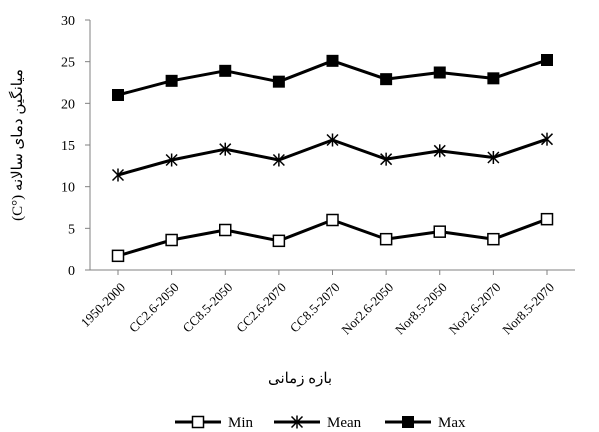 This screenshot has height=432, width=599. What do you see at coordinates (71, 271) in the screenshot?
I see `y-tick-label: 0` at bounding box center [71, 271].